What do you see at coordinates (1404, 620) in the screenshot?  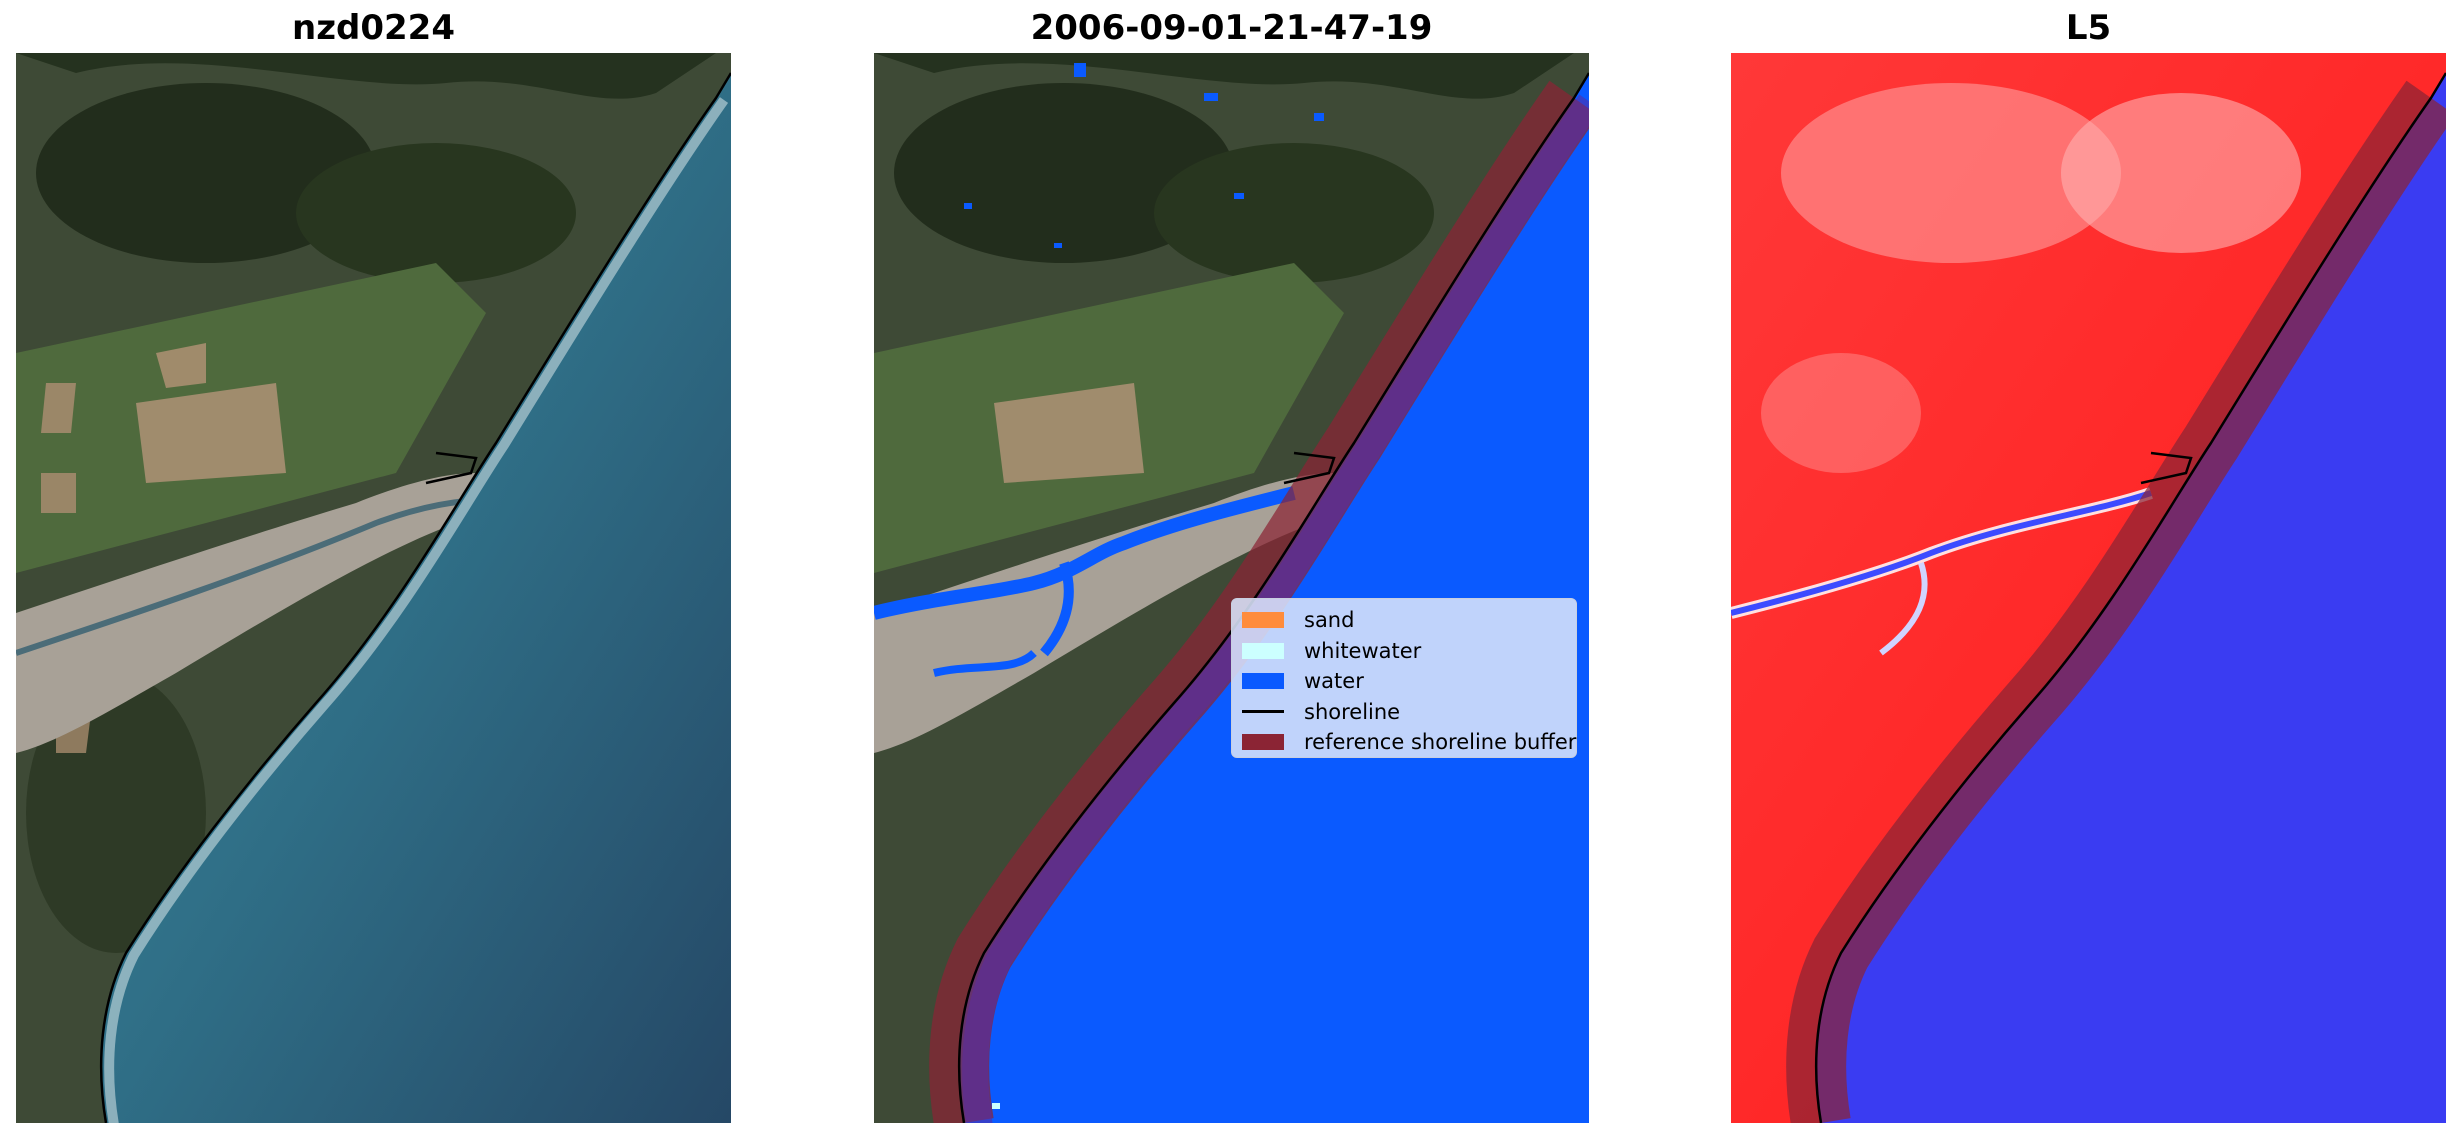 I see `legend-item-sand: sand` at bounding box center [1404, 620].